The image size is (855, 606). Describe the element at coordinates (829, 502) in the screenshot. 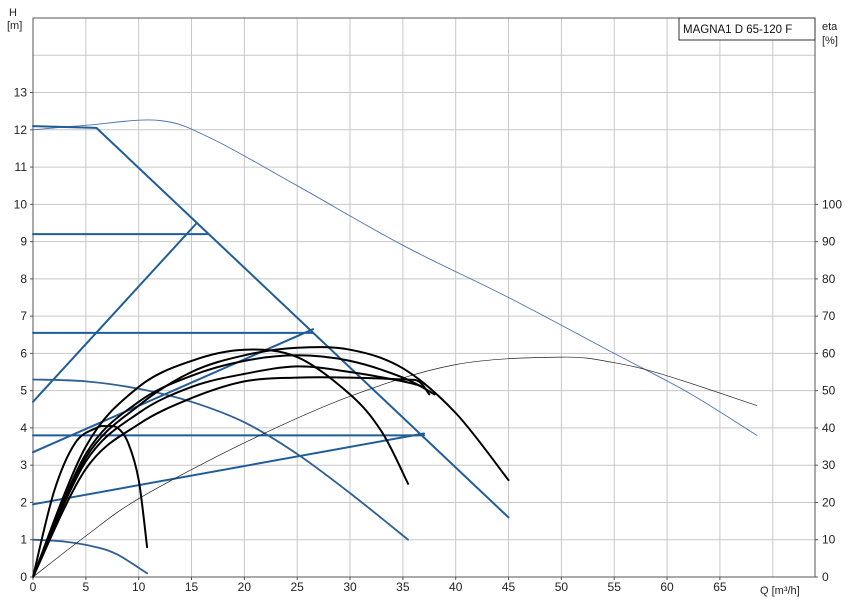

I see `y2-tick-label: 20` at that location.